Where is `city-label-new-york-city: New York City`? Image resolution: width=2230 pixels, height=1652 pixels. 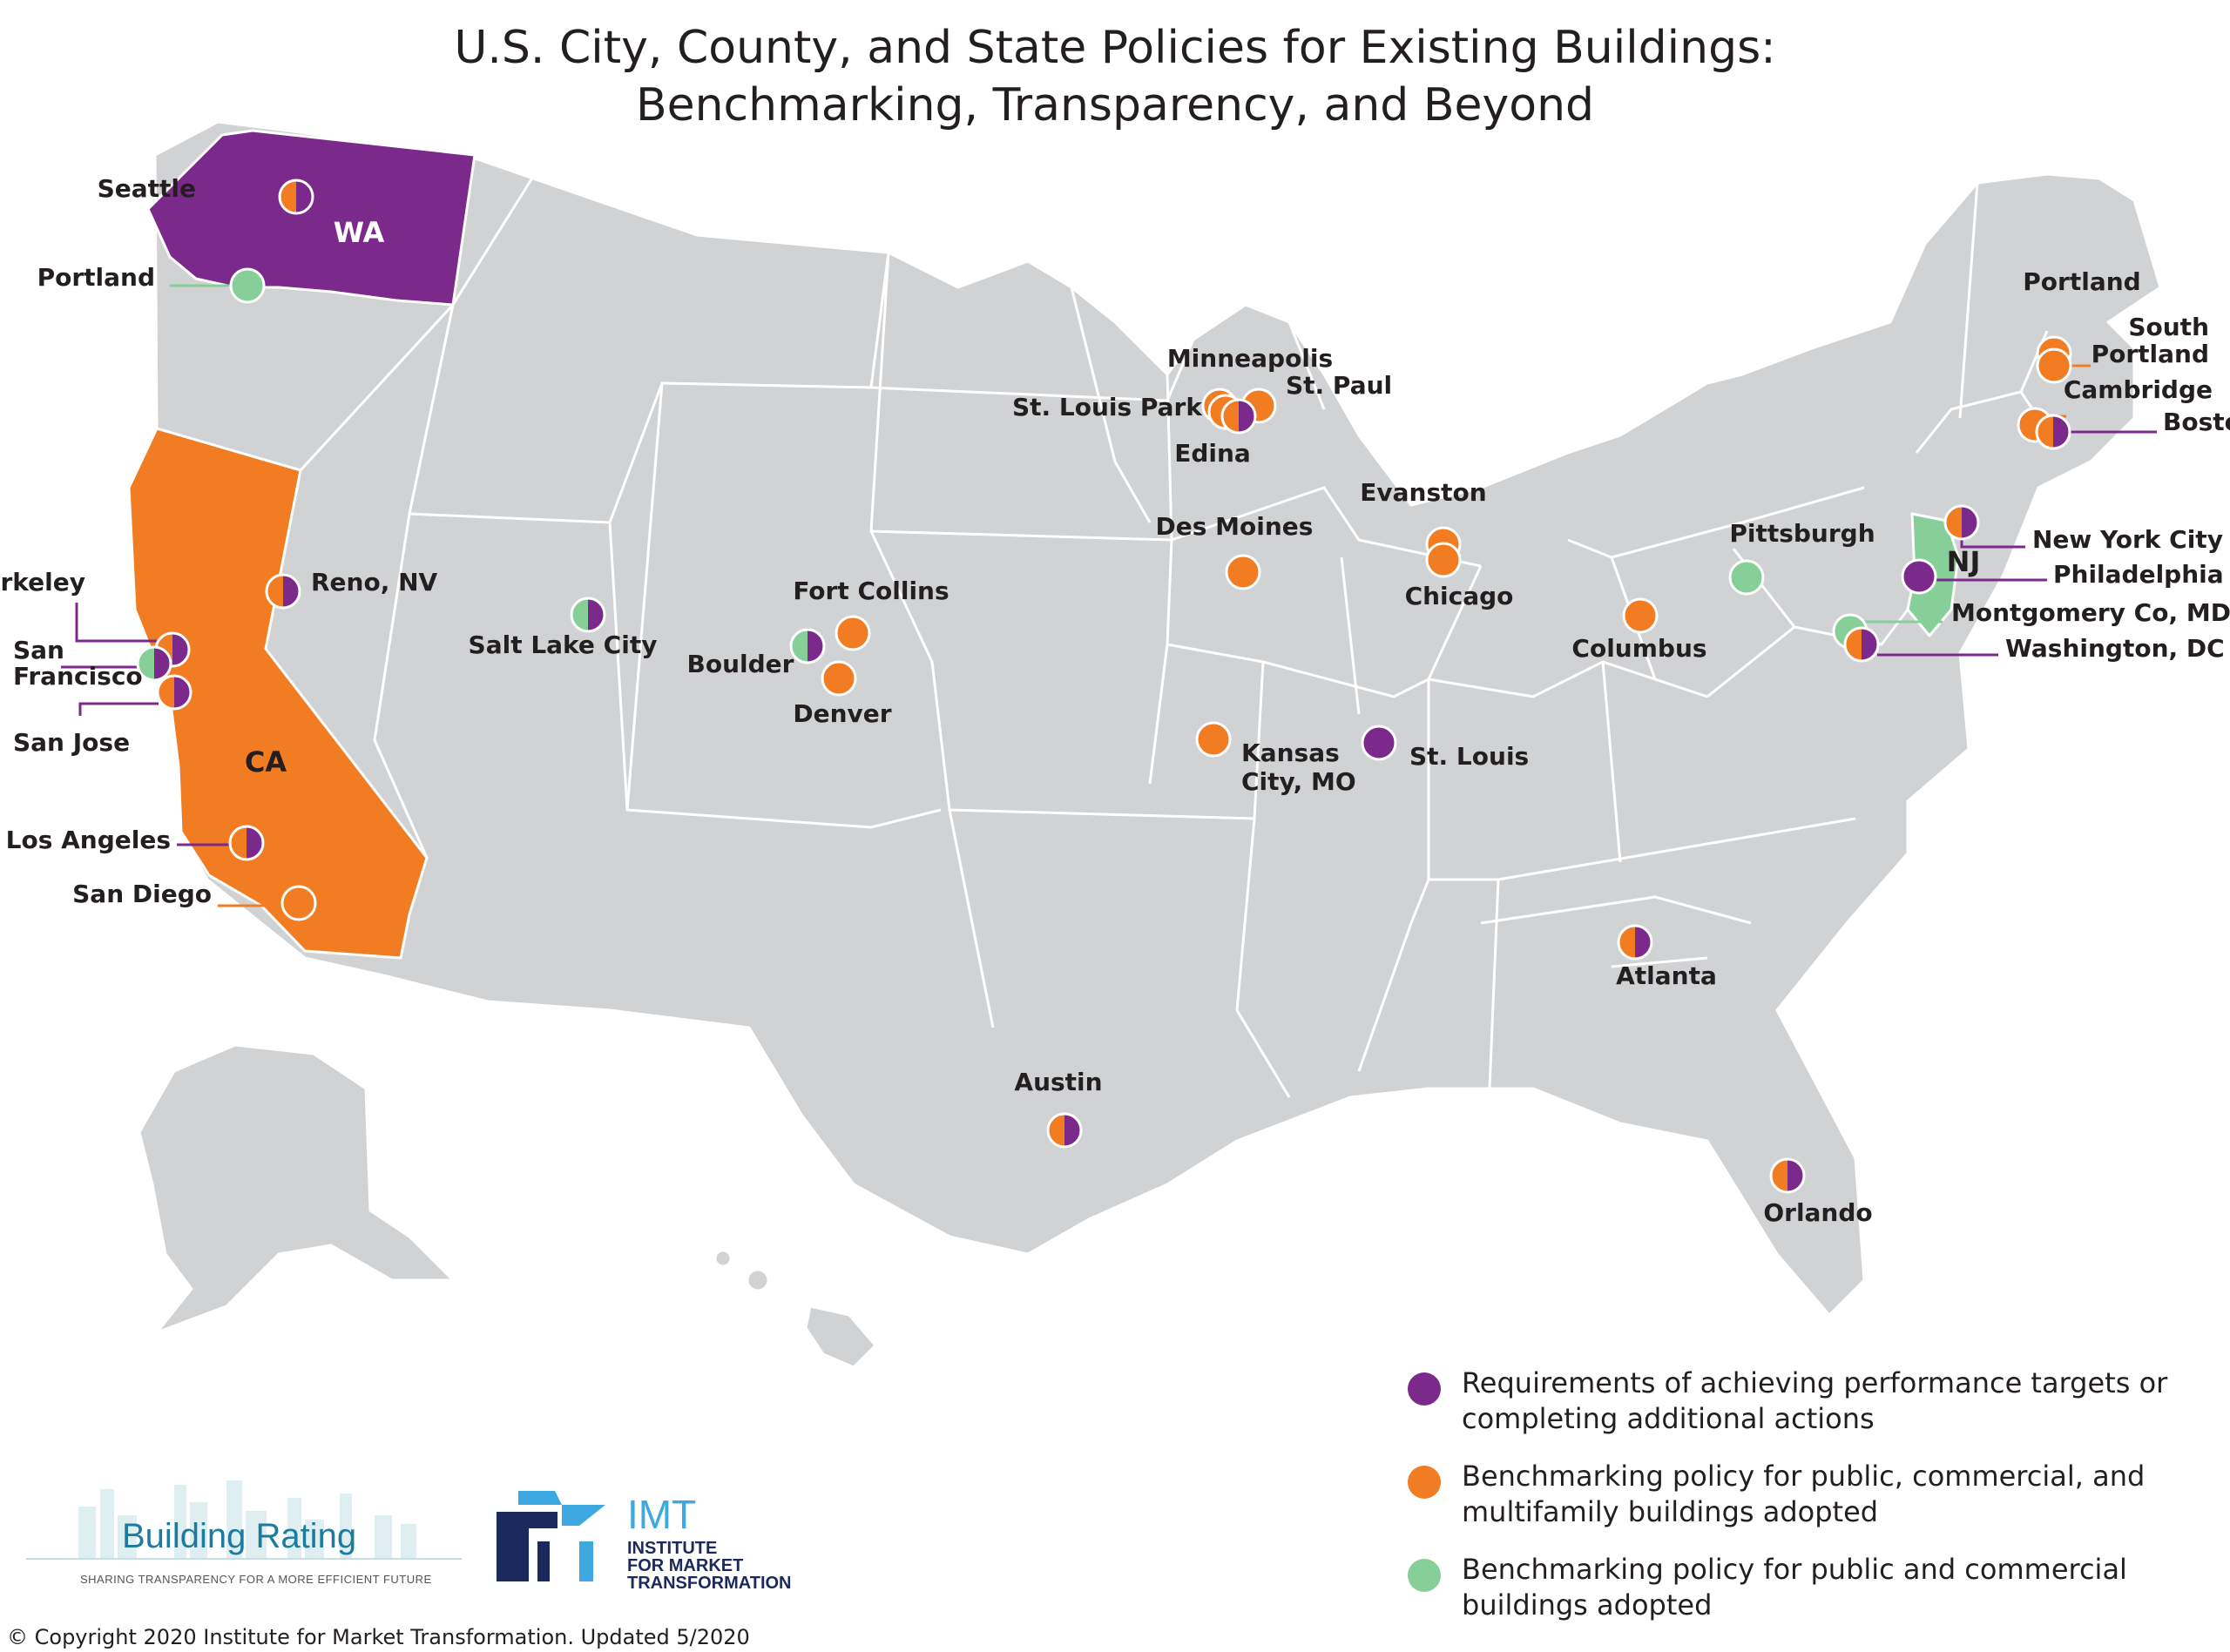
city-label-new-york-city: New York City is located at coordinates (2127, 539).